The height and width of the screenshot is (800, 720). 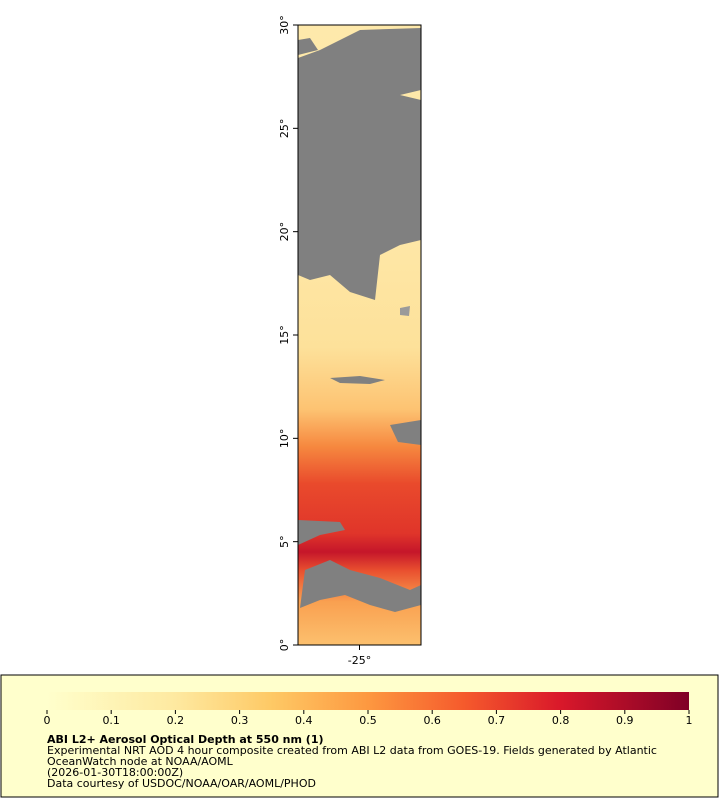 I want to click on y-tick-label: 30°, so click(x=284, y=25).